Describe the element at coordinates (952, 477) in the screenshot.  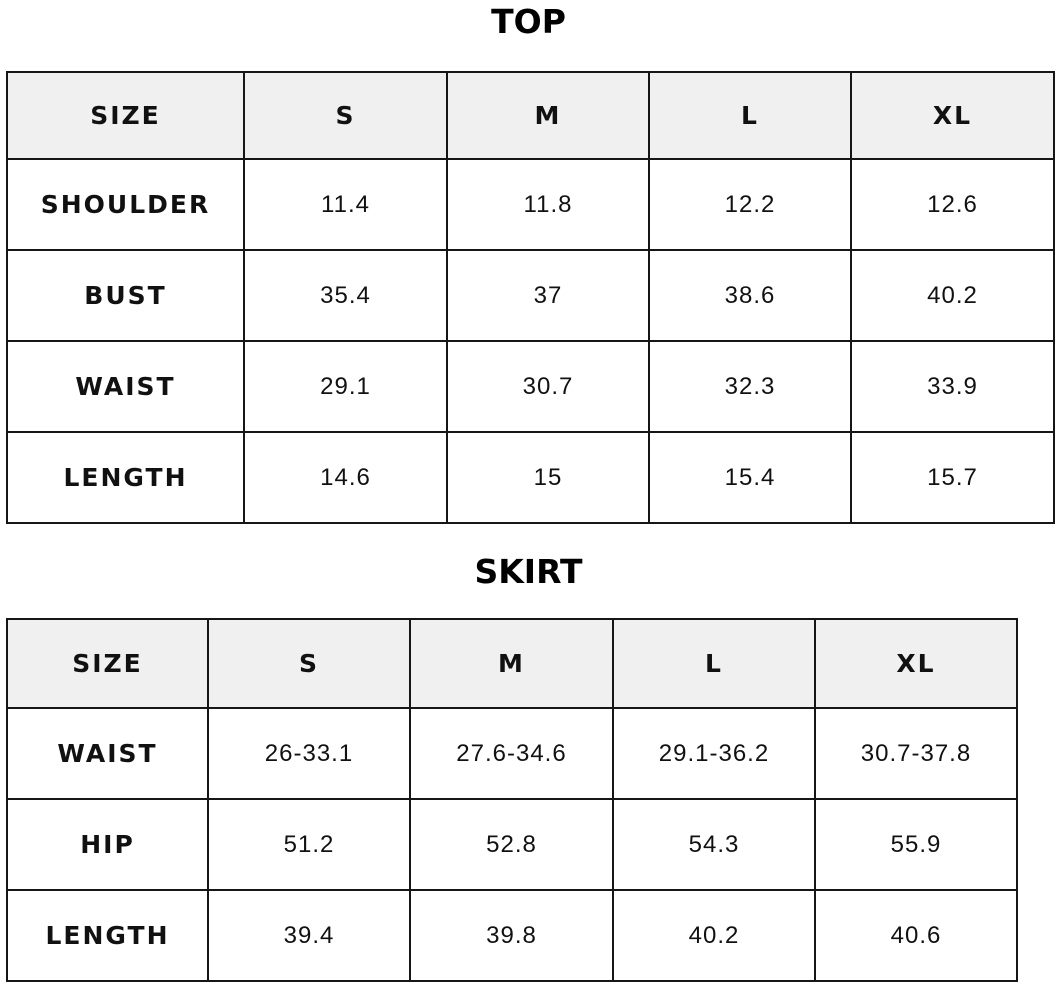
I see `value-cell: 15.7` at that location.